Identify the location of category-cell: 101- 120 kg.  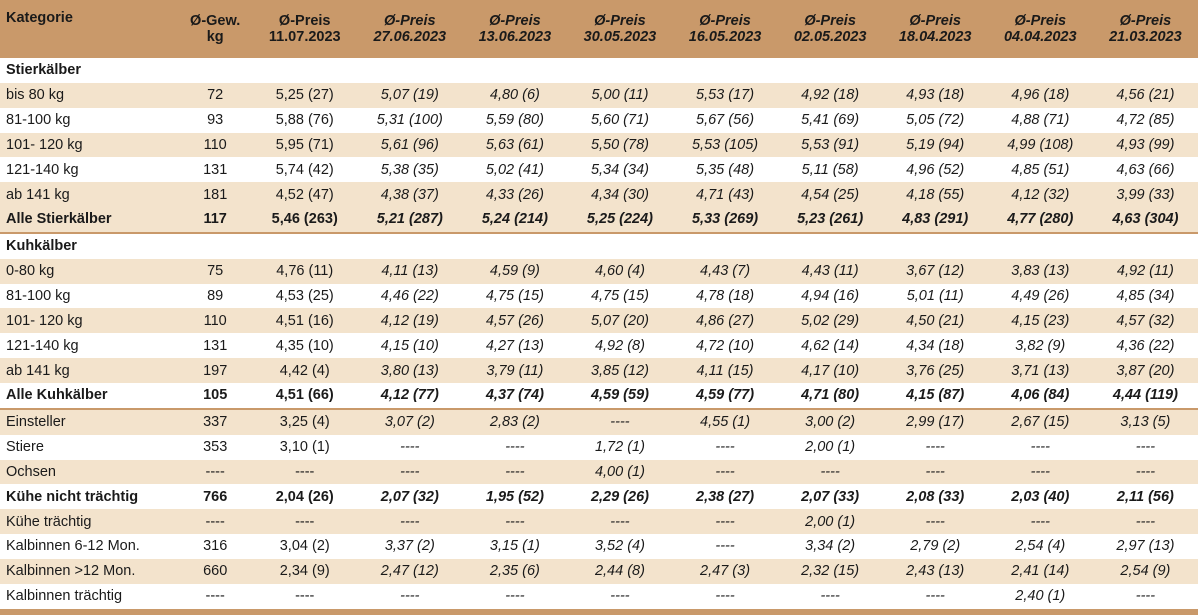
(89, 145).